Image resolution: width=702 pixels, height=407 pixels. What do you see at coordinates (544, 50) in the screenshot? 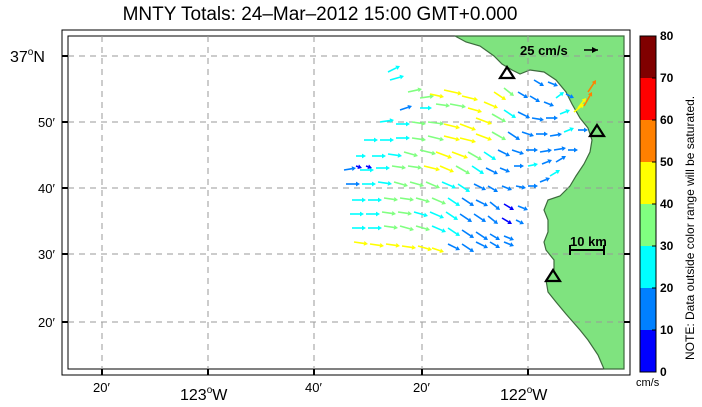
I see `scale-arrow-label: 25 cm/s` at bounding box center [544, 50].